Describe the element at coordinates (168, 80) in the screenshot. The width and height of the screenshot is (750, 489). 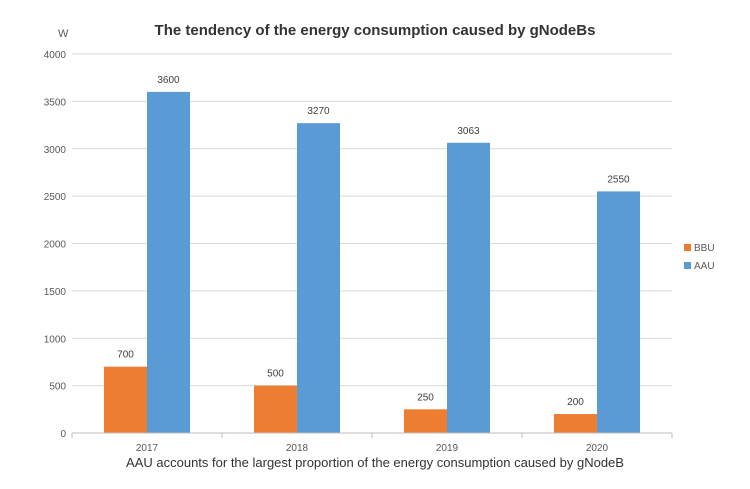
I see `data-label-aau: 3600` at that location.